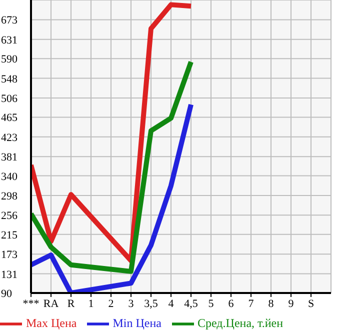  What do you see at coordinates (71, 304) in the screenshot?
I see `x-tick-label: R` at bounding box center [71, 304].